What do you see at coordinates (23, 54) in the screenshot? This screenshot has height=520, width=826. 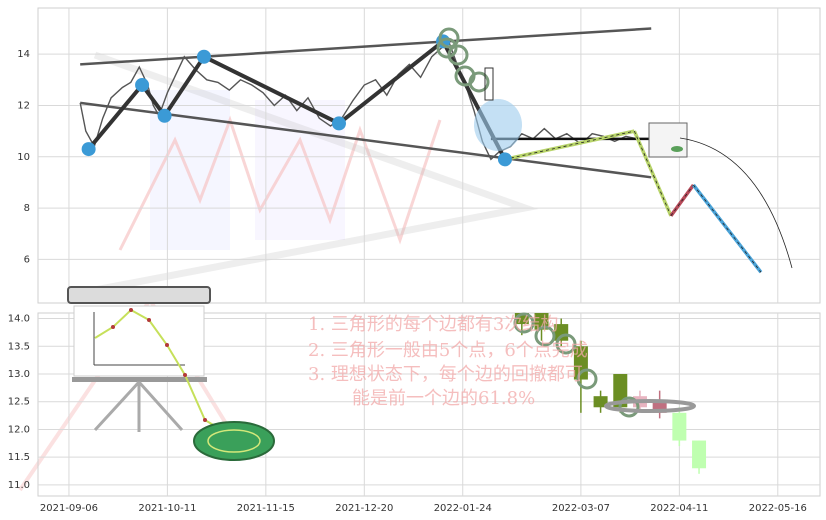 I see `upper-y-tick-label: 14` at bounding box center [23, 54].